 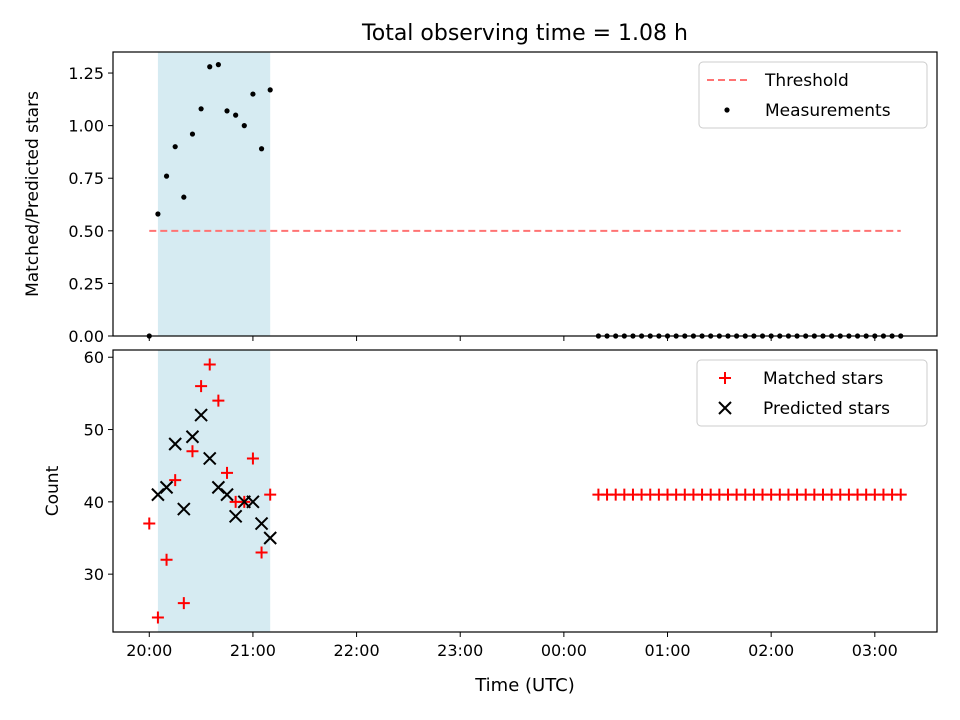 What do you see at coordinates (725, 408) in the screenshot?
I see `legend-predicted-stars-marker` at bounding box center [725, 408].